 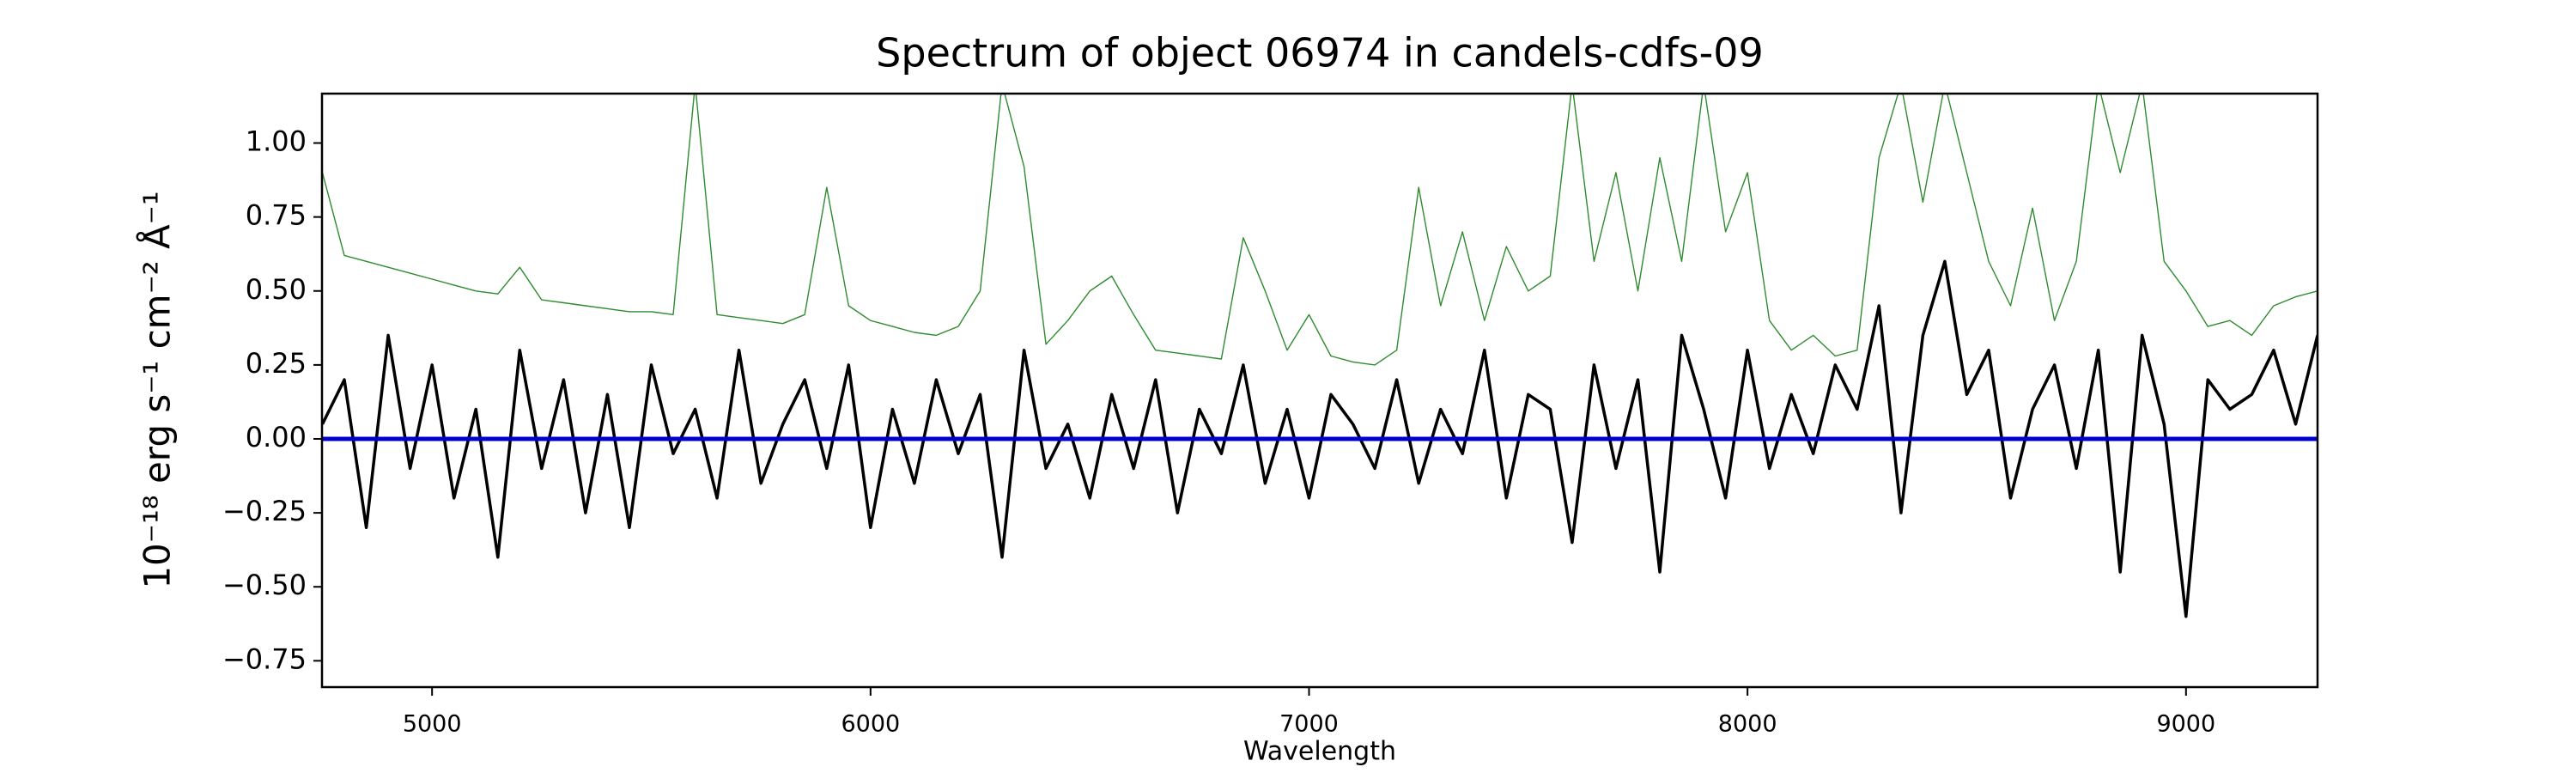 What do you see at coordinates (276, 363) in the screenshot?
I see `y-tick-label: 0.25` at bounding box center [276, 363].